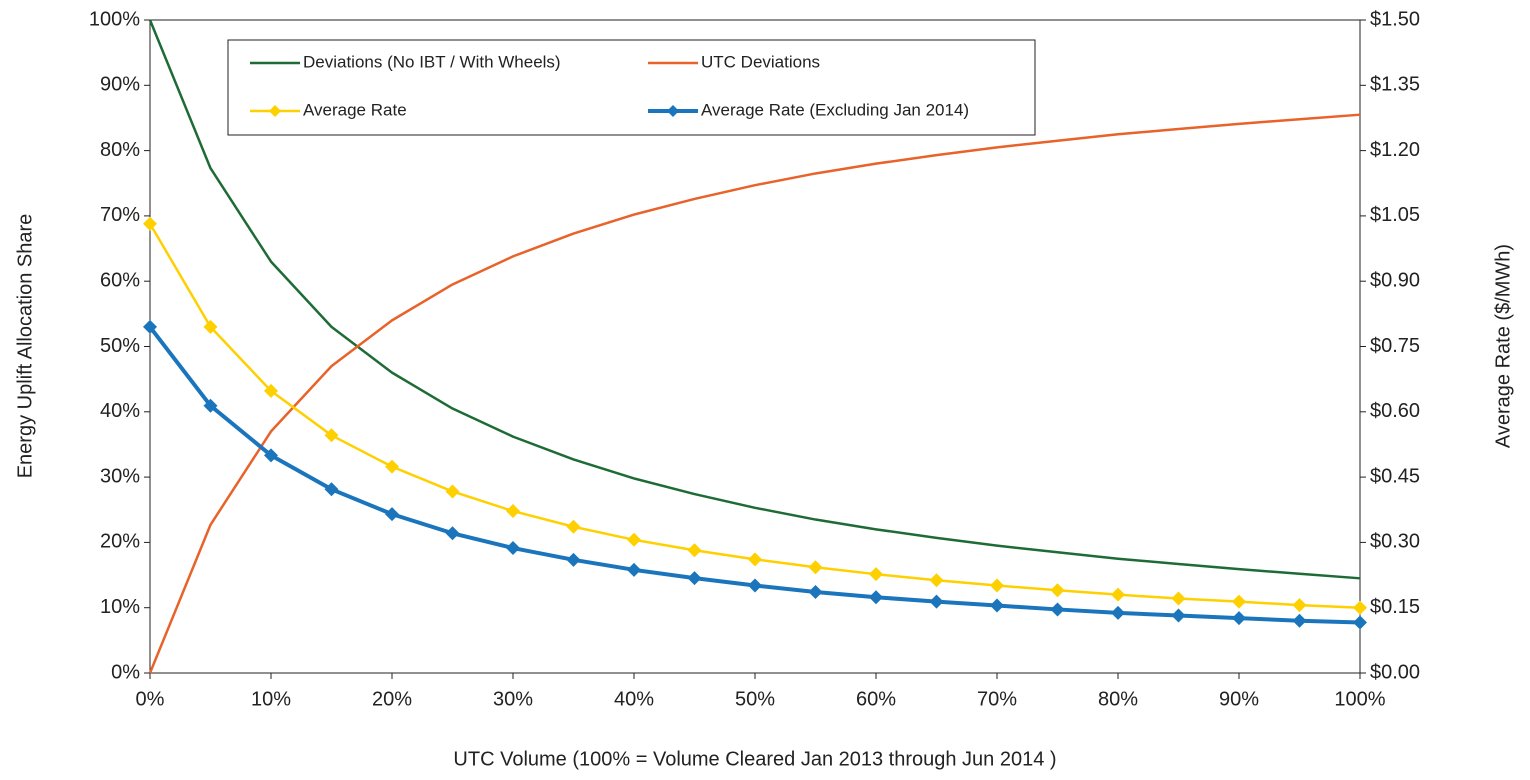 The image size is (1530, 780). I want to click on y-tick-label: 10%, so click(120, 607).